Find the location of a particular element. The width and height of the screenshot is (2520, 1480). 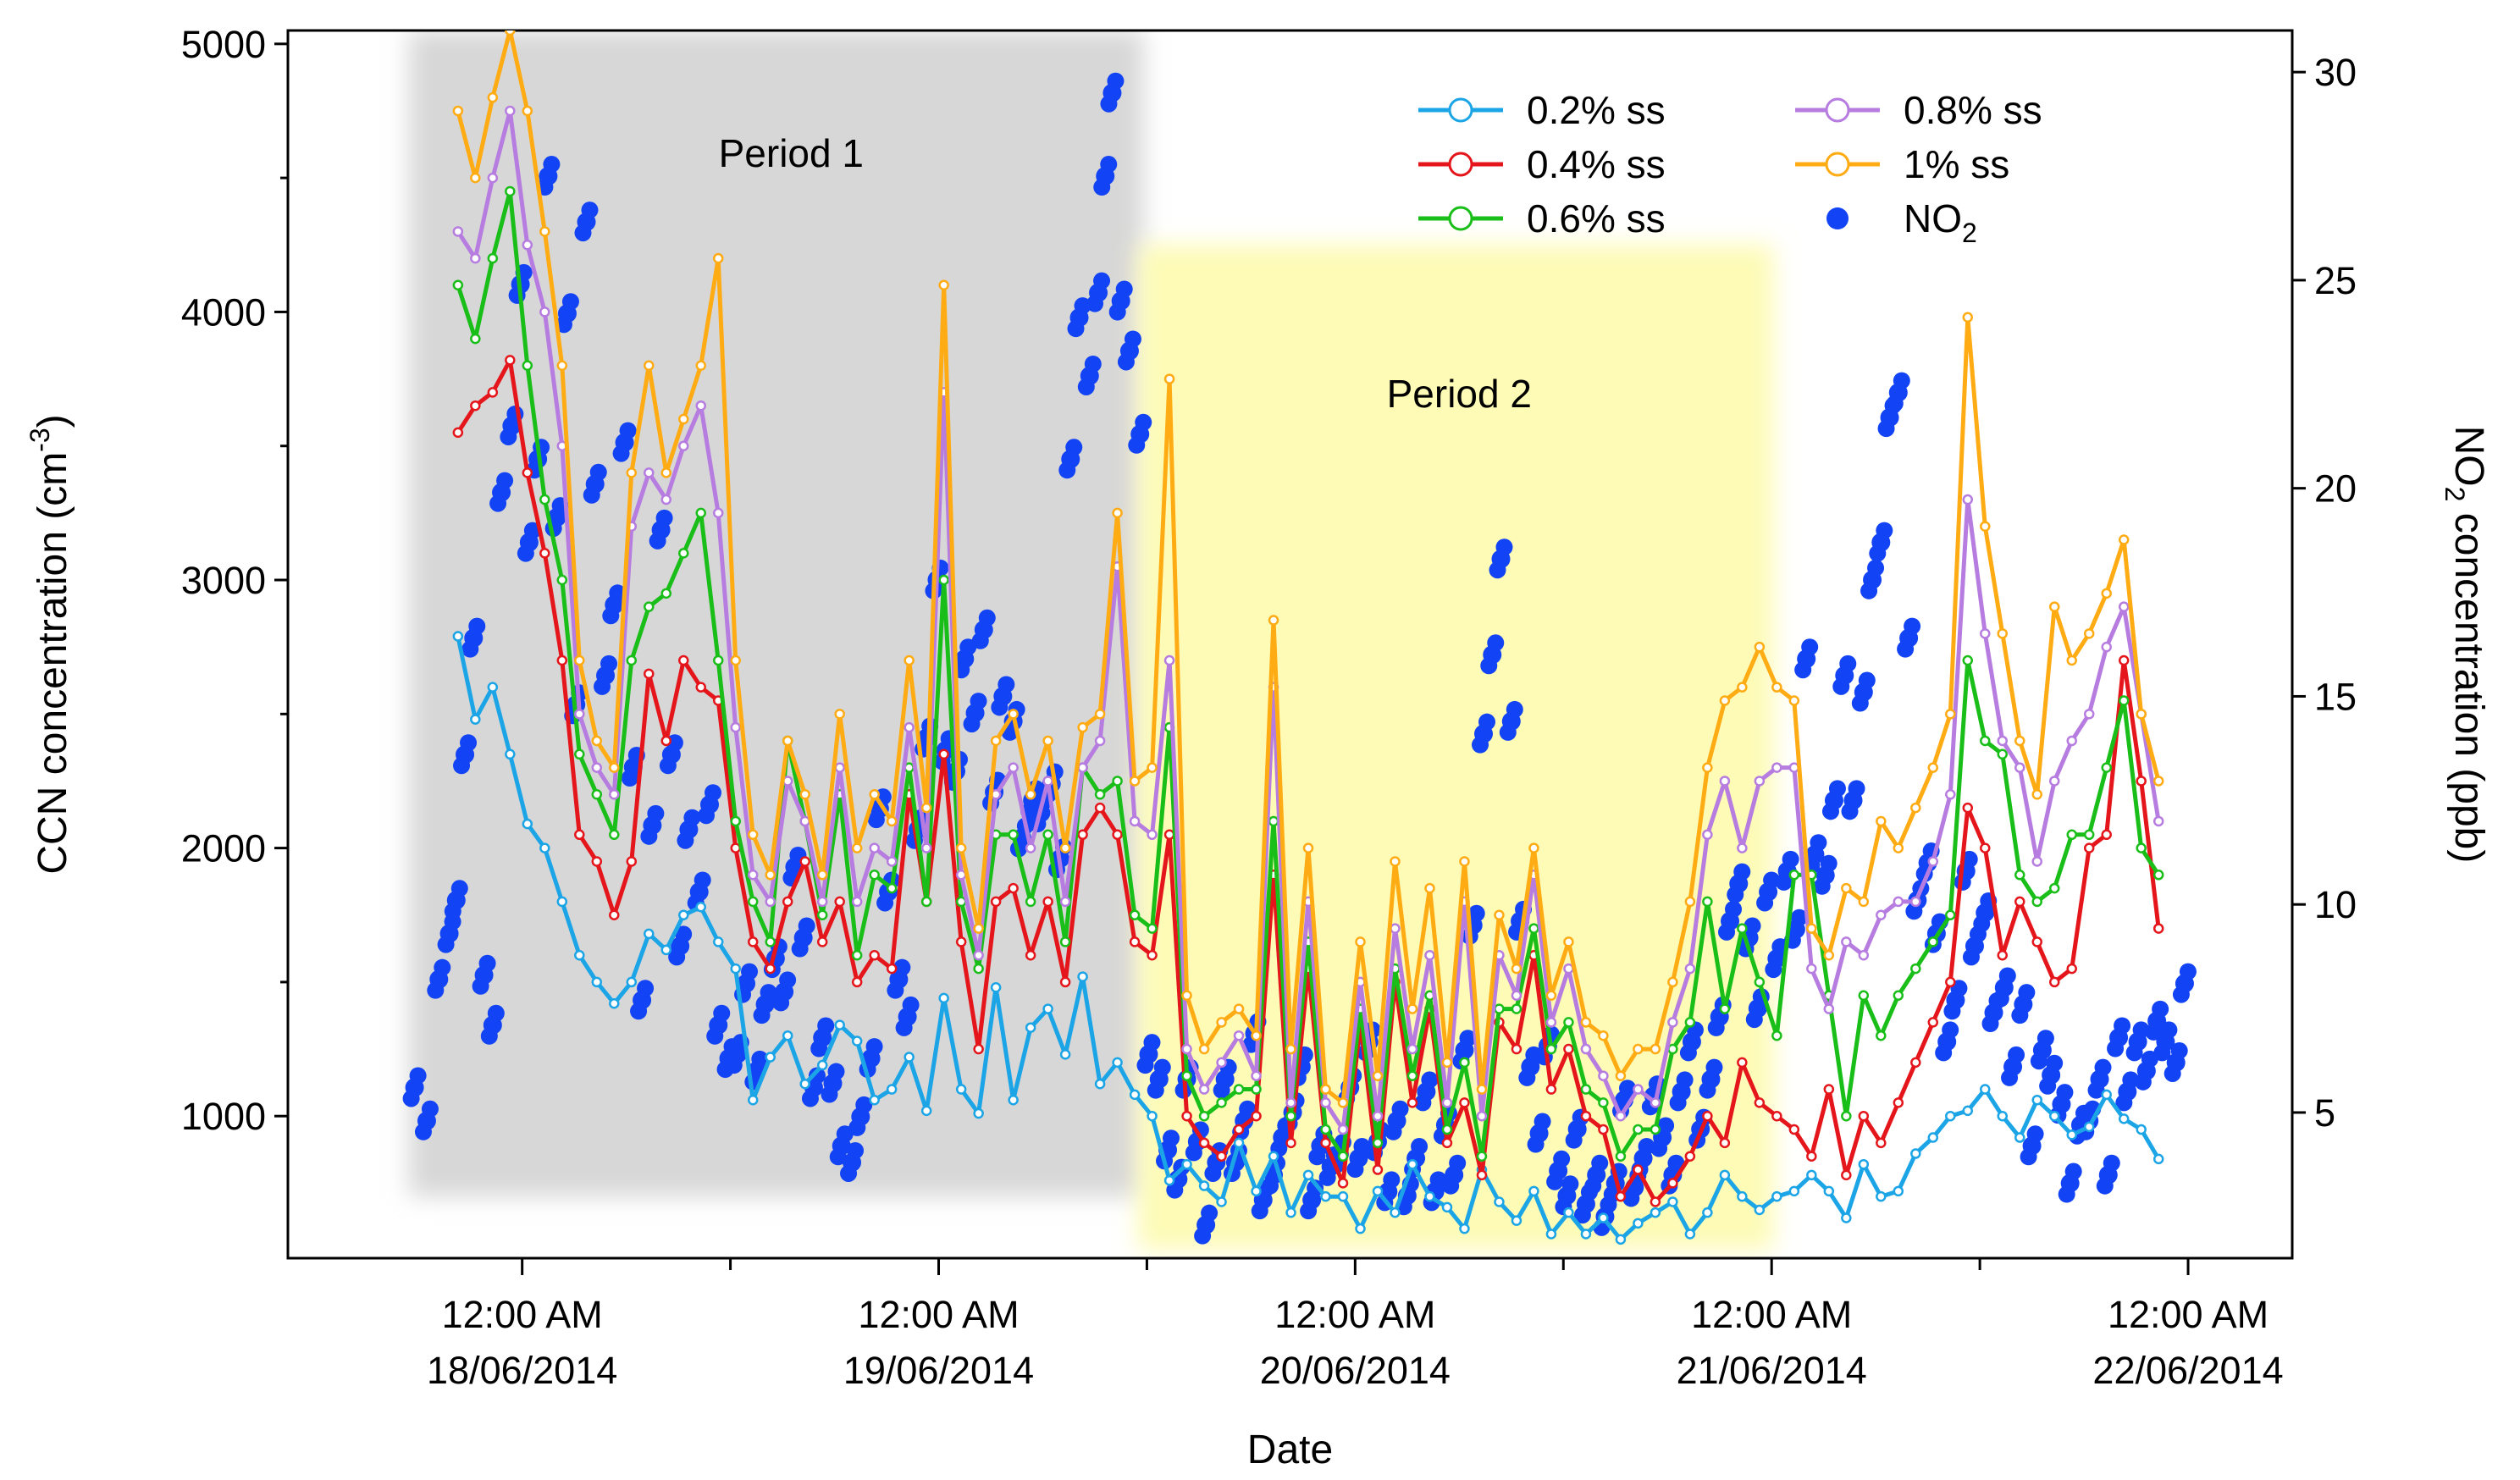

y-right-tick-label: 15 is located at coordinates (2335, 696).